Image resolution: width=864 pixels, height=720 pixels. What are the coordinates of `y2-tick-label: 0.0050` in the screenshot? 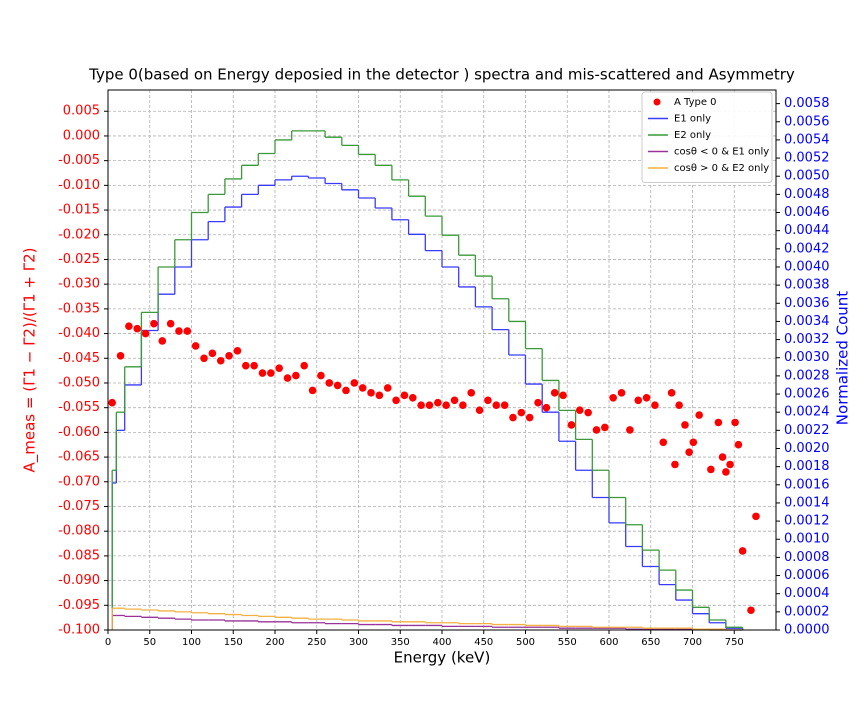 It's located at (807, 176).